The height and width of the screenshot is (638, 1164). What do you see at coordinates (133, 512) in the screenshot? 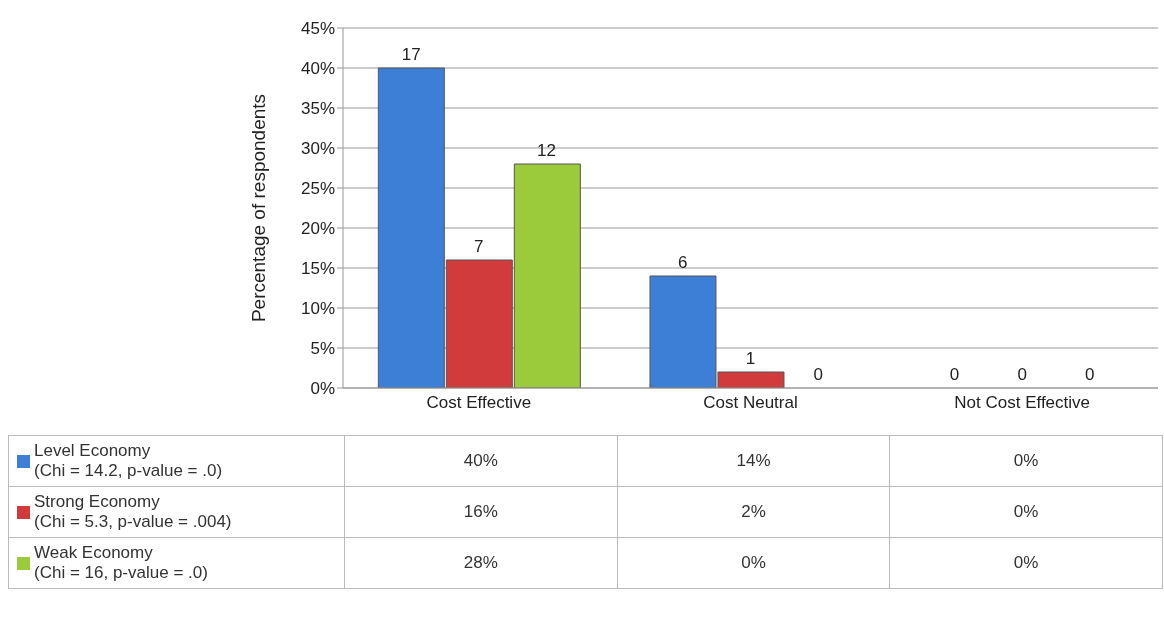
I see `legend-label: Strong Economy (Chi = 5.3, p-value = .004)` at bounding box center [133, 512].